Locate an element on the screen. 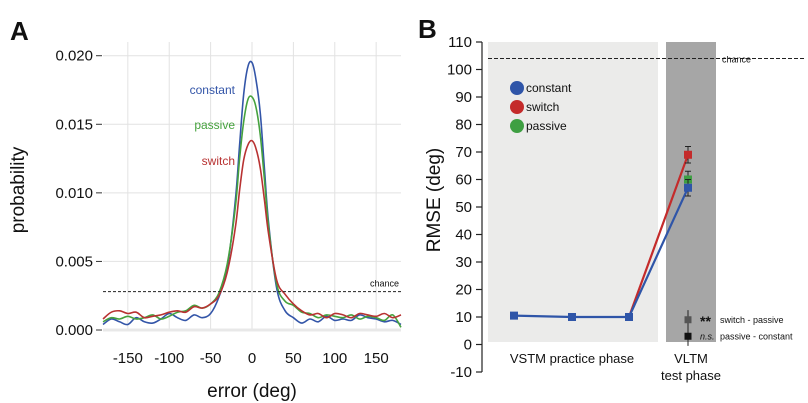 This screenshot has height=403, width=808. panel-b-line-switch is located at coordinates (658, 236).